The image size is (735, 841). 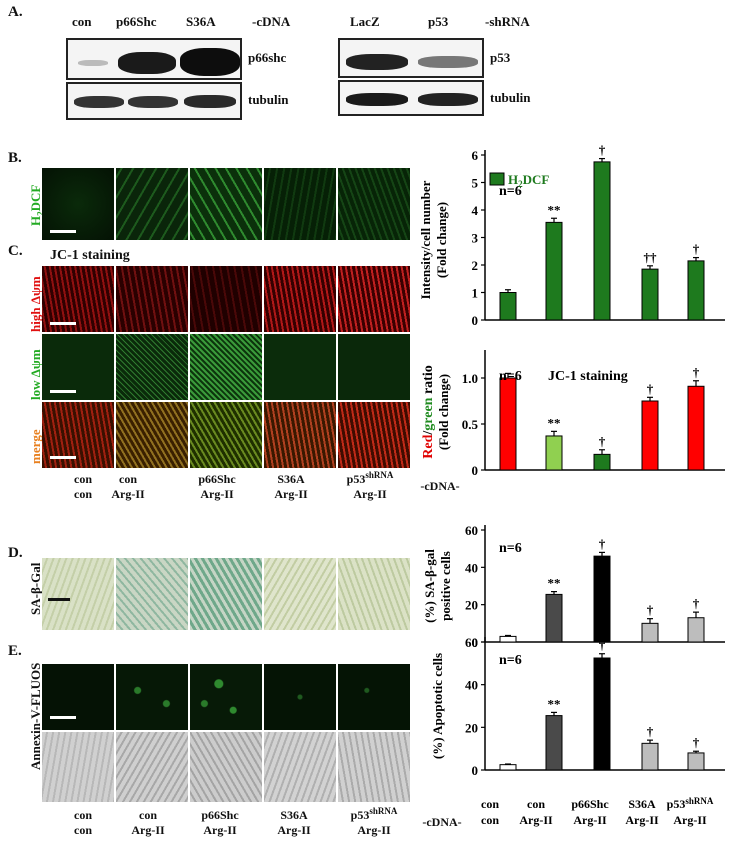 I want to click on y-axis-label: (Fold change), so click(x=443, y=412).